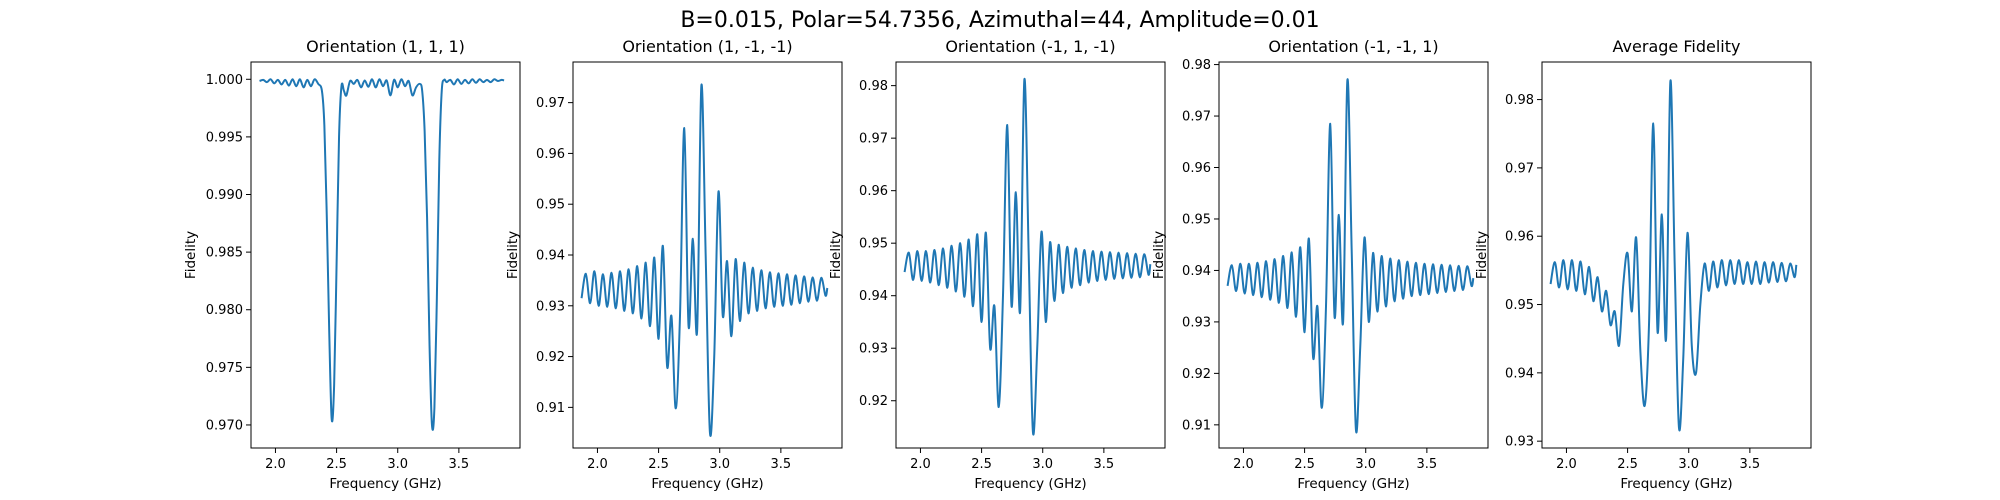 The height and width of the screenshot is (500, 2000). What do you see at coordinates (224, 368) in the screenshot?
I see `y-tick-label: 0.975` at bounding box center [224, 368].